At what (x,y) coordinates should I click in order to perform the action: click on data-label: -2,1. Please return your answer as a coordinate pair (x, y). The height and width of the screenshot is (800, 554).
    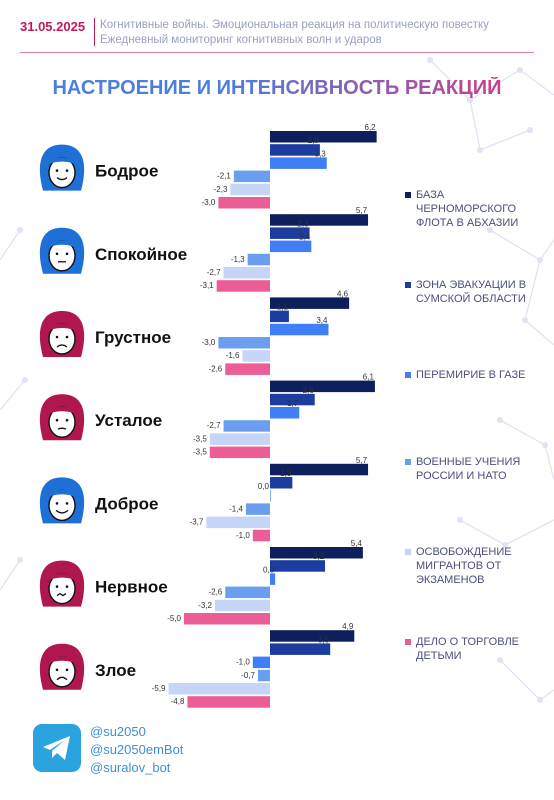
    Looking at the image, I should click on (224, 176).